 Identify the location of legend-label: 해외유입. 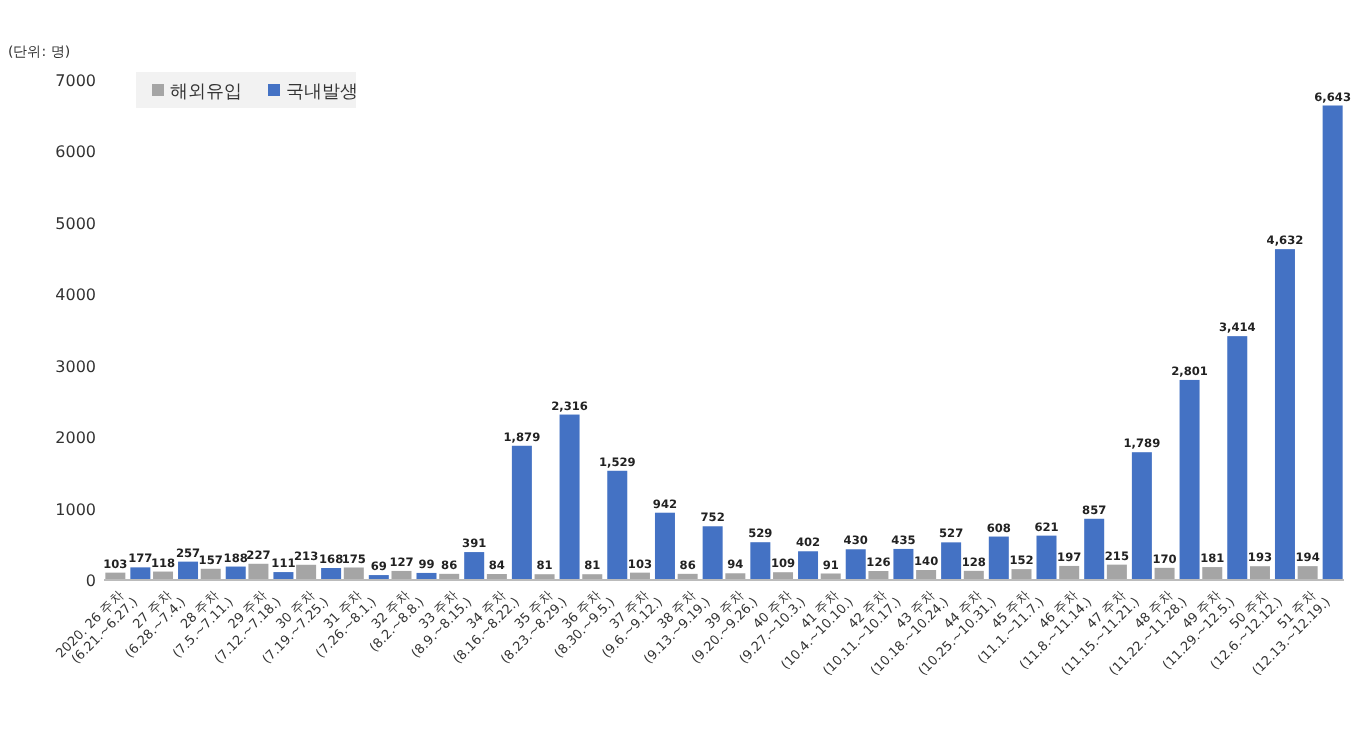
(206, 93).